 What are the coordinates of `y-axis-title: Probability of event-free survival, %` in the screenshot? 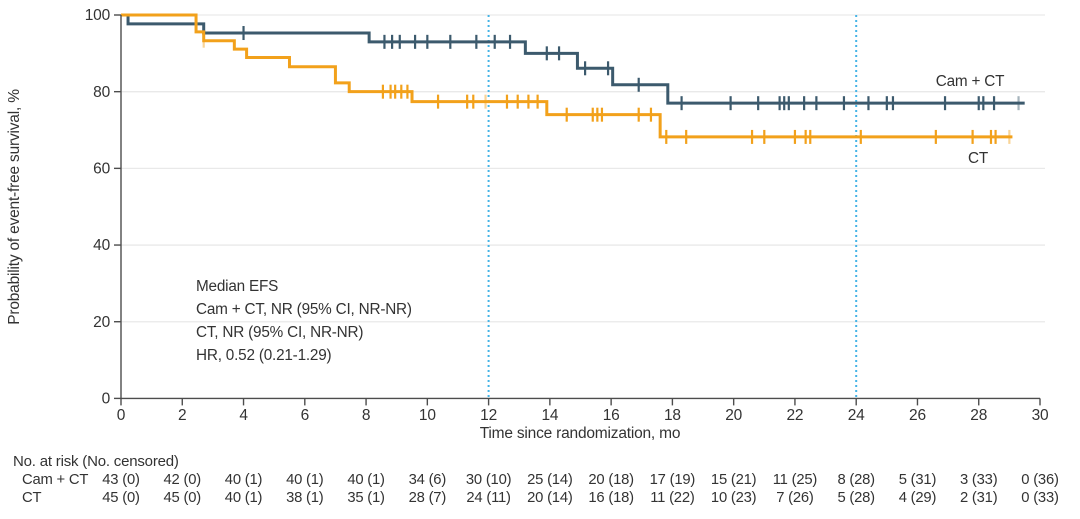 It's located at (14, 207).